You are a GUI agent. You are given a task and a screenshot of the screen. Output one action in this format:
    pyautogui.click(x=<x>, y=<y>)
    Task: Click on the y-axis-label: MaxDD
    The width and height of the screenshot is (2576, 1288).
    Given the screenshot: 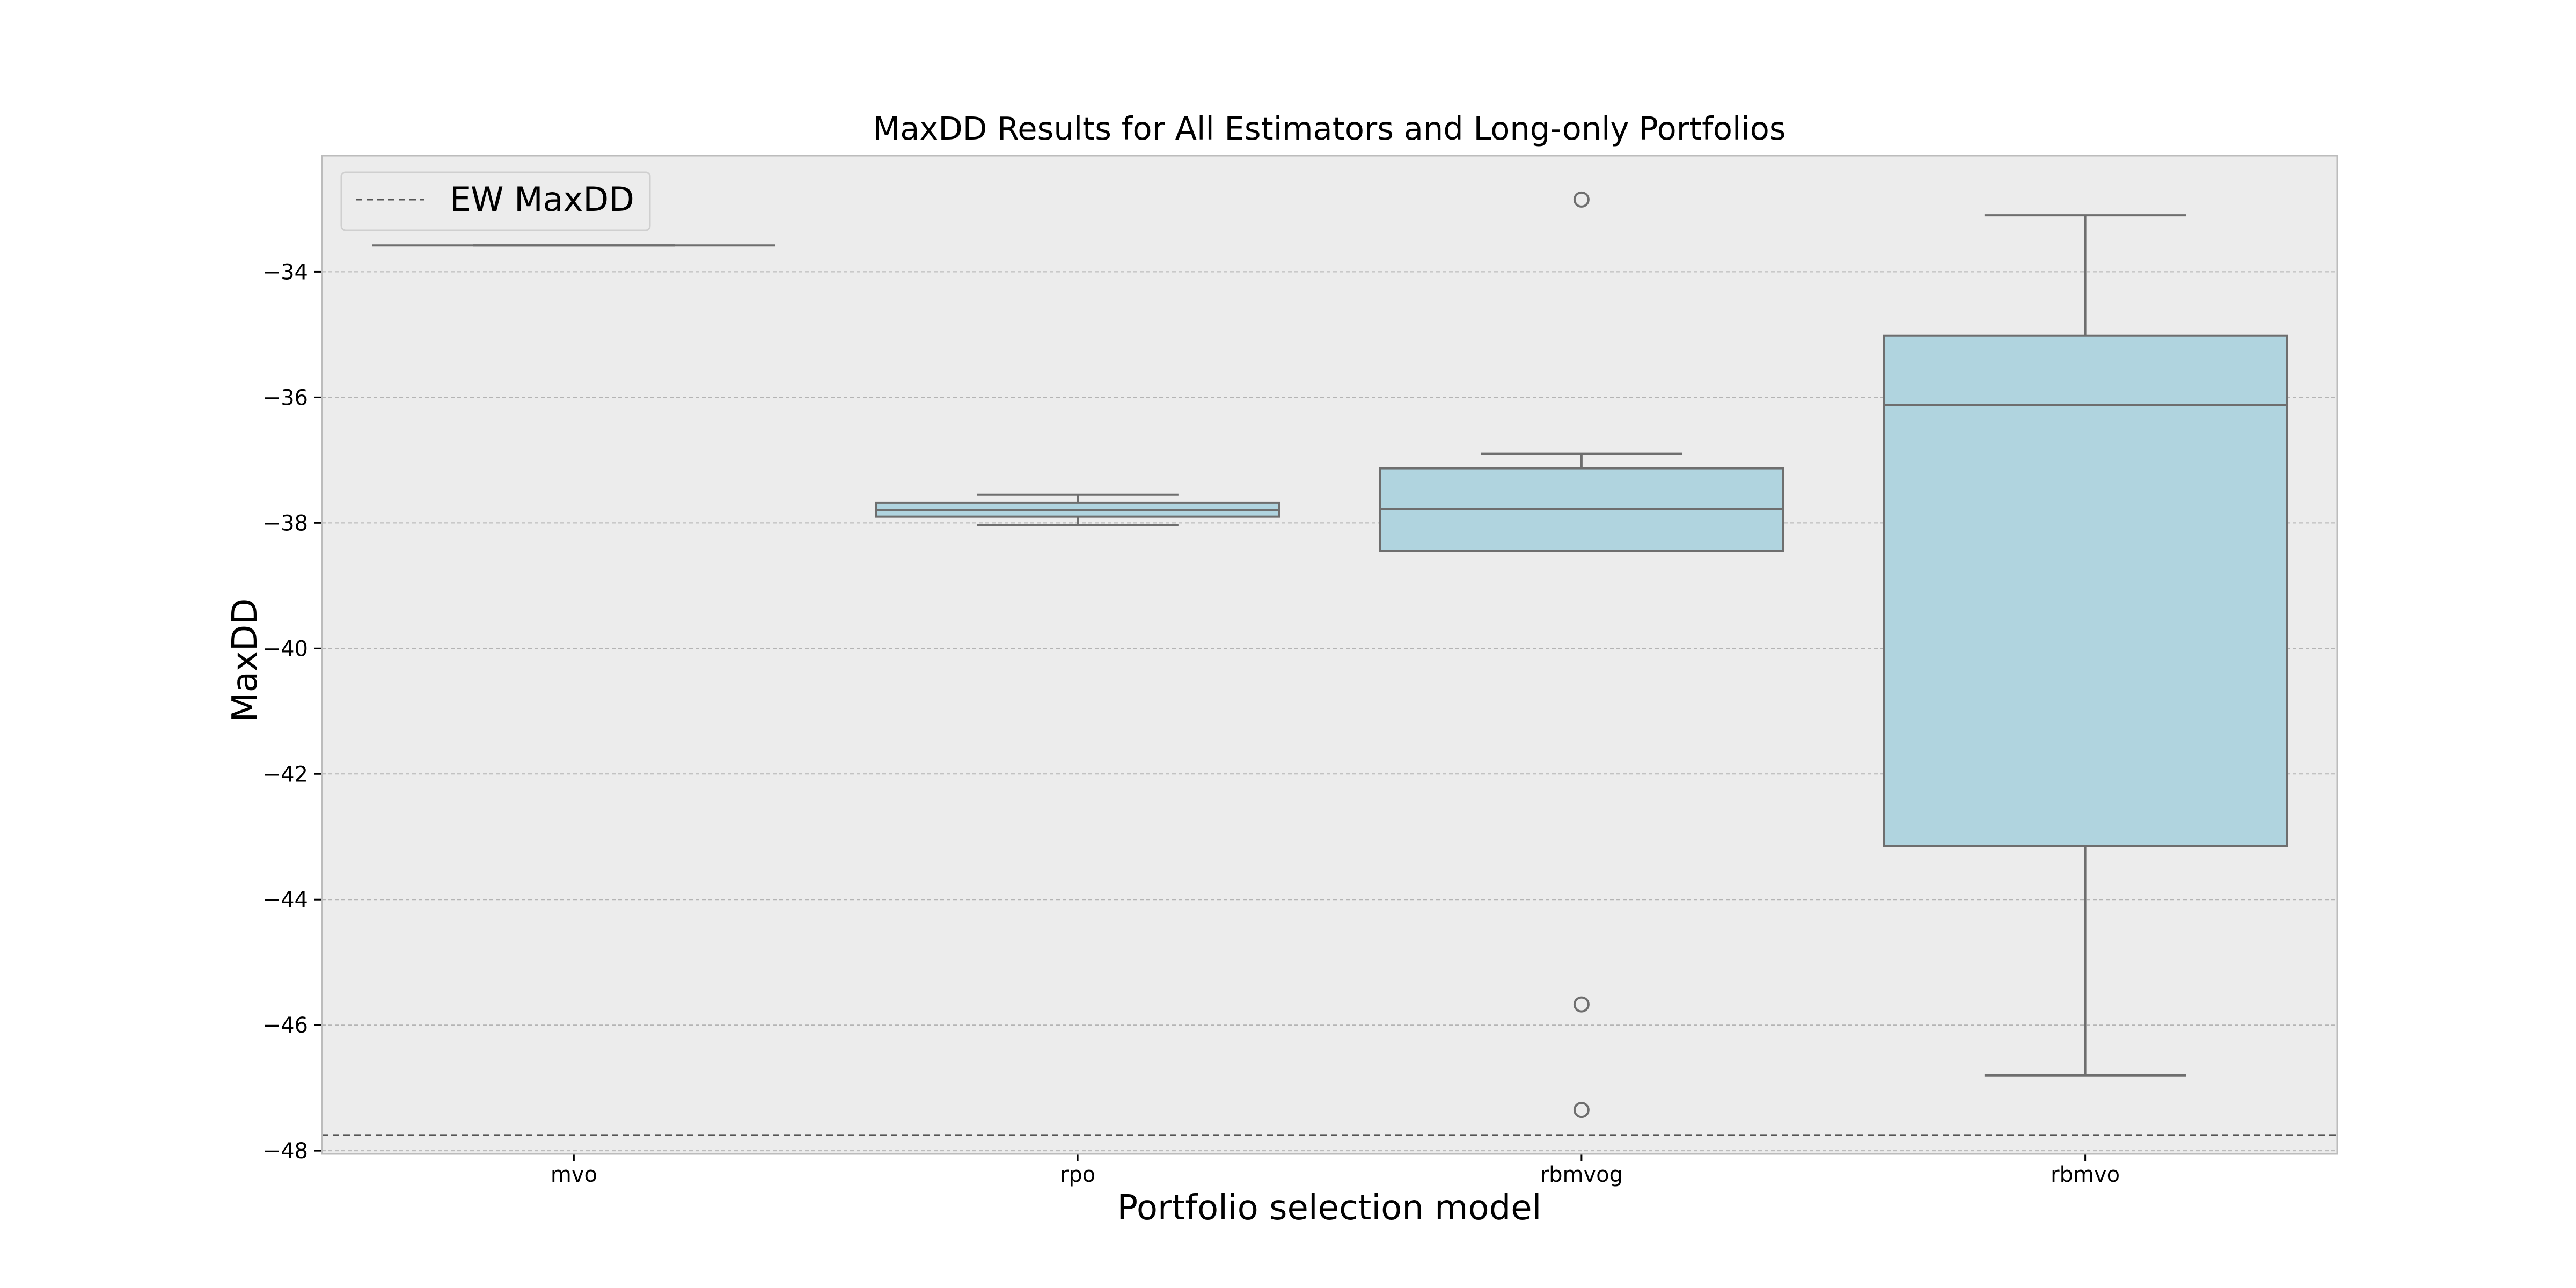 What is the action you would take?
    pyautogui.click(x=245, y=660)
    